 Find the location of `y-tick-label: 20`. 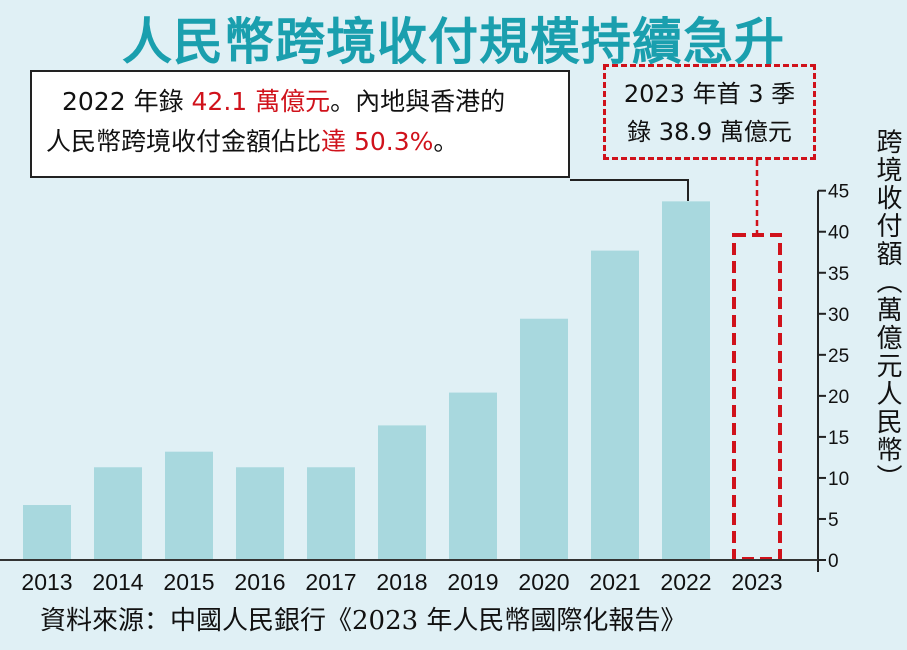

y-tick-label: 20 is located at coordinates (838, 397).